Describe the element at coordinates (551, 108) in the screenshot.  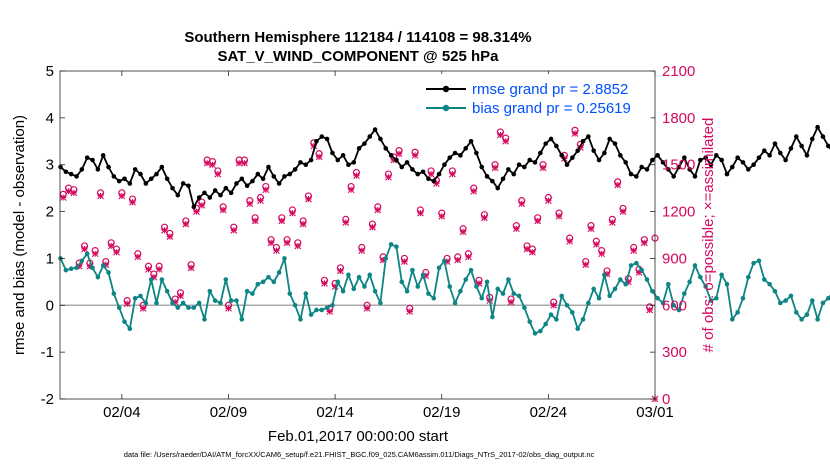
I see `legend-bias-label: bias grand pr = 0.25619` at that location.